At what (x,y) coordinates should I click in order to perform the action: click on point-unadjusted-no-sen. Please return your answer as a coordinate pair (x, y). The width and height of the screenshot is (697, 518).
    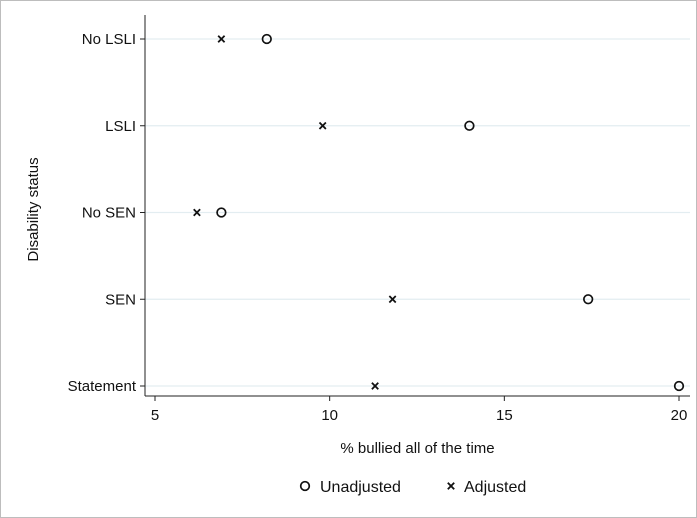
    Looking at the image, I should click on (221, 212).